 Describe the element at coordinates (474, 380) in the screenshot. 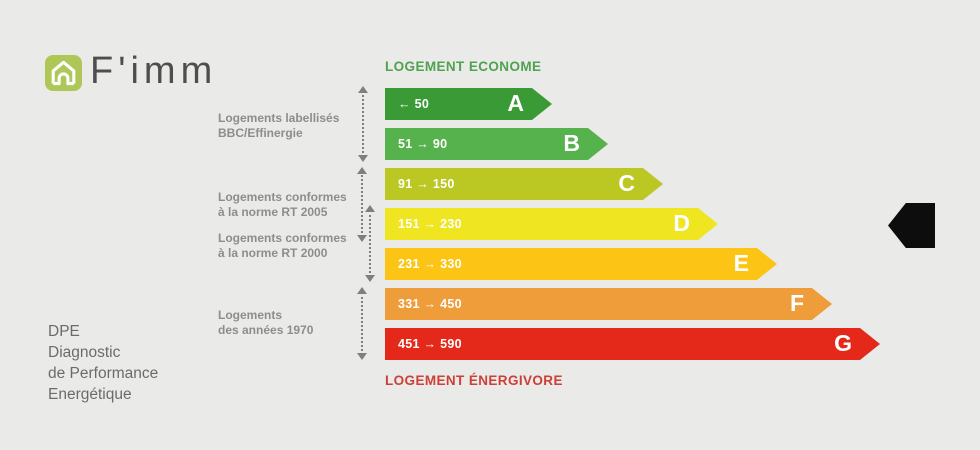

I see `chart-title-energivore: LOGEMENT ÉNERGIVORE` at that location.